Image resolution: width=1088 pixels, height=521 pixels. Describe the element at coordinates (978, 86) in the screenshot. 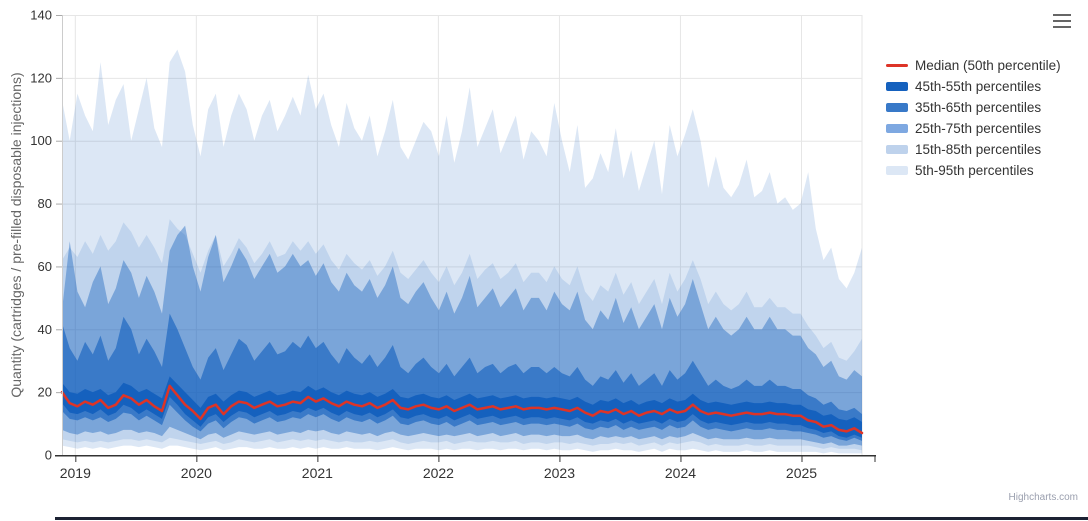

I see `legend-label: 45th-55th percentiles` at that location.